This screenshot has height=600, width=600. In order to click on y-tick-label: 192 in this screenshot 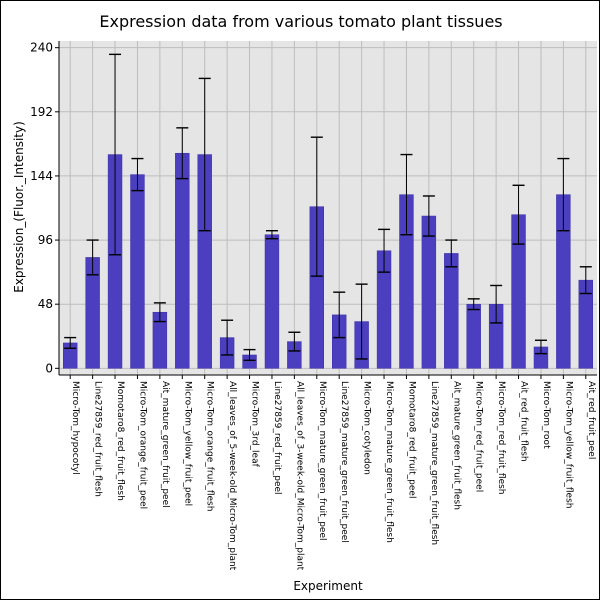, I will do `click(41, 112)`.